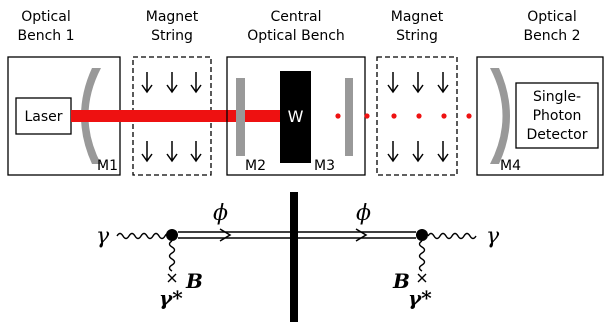 The image size is (610, 329). What do you see at coordinates (296, 36) in the screenshot?
I see `central-bench-title-line2: Optical Bench` at bounding box center [296, 36].